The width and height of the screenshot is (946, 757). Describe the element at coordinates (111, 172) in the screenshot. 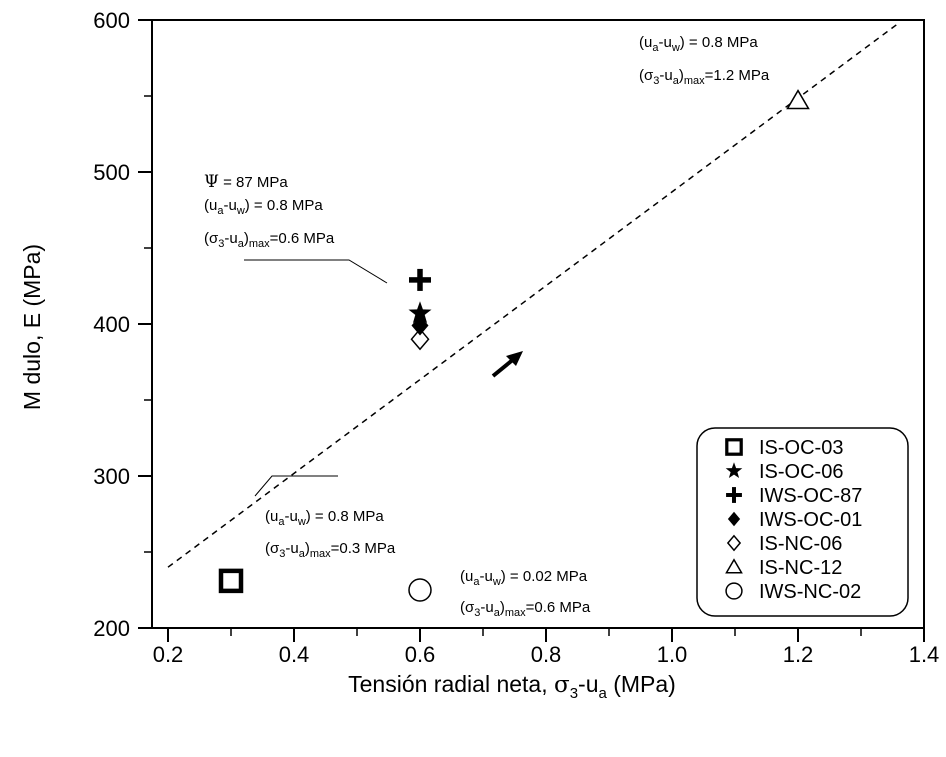

I see `y-tick-label: 500` at that location.